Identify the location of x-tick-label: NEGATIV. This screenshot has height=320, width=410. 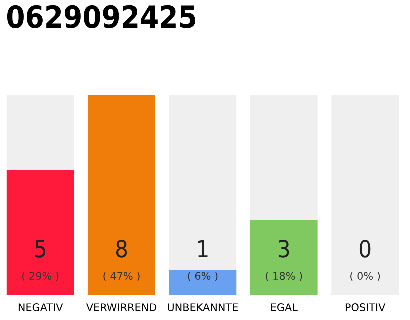
(41, 308).